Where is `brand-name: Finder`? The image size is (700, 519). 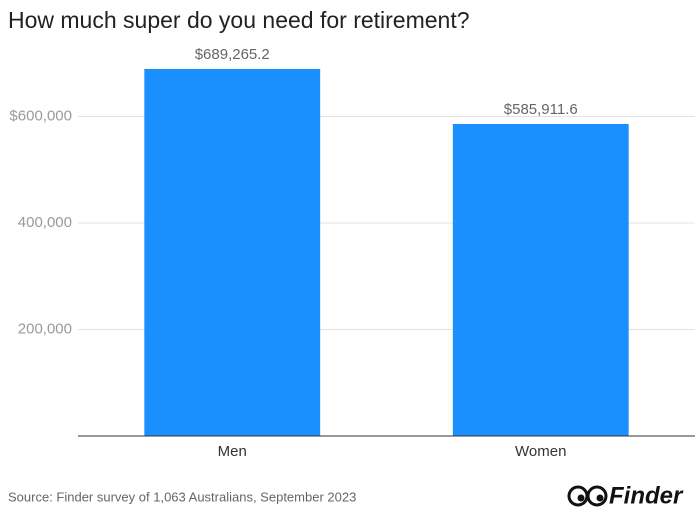 brand-name: Finder is located at coordinates (646, 495).